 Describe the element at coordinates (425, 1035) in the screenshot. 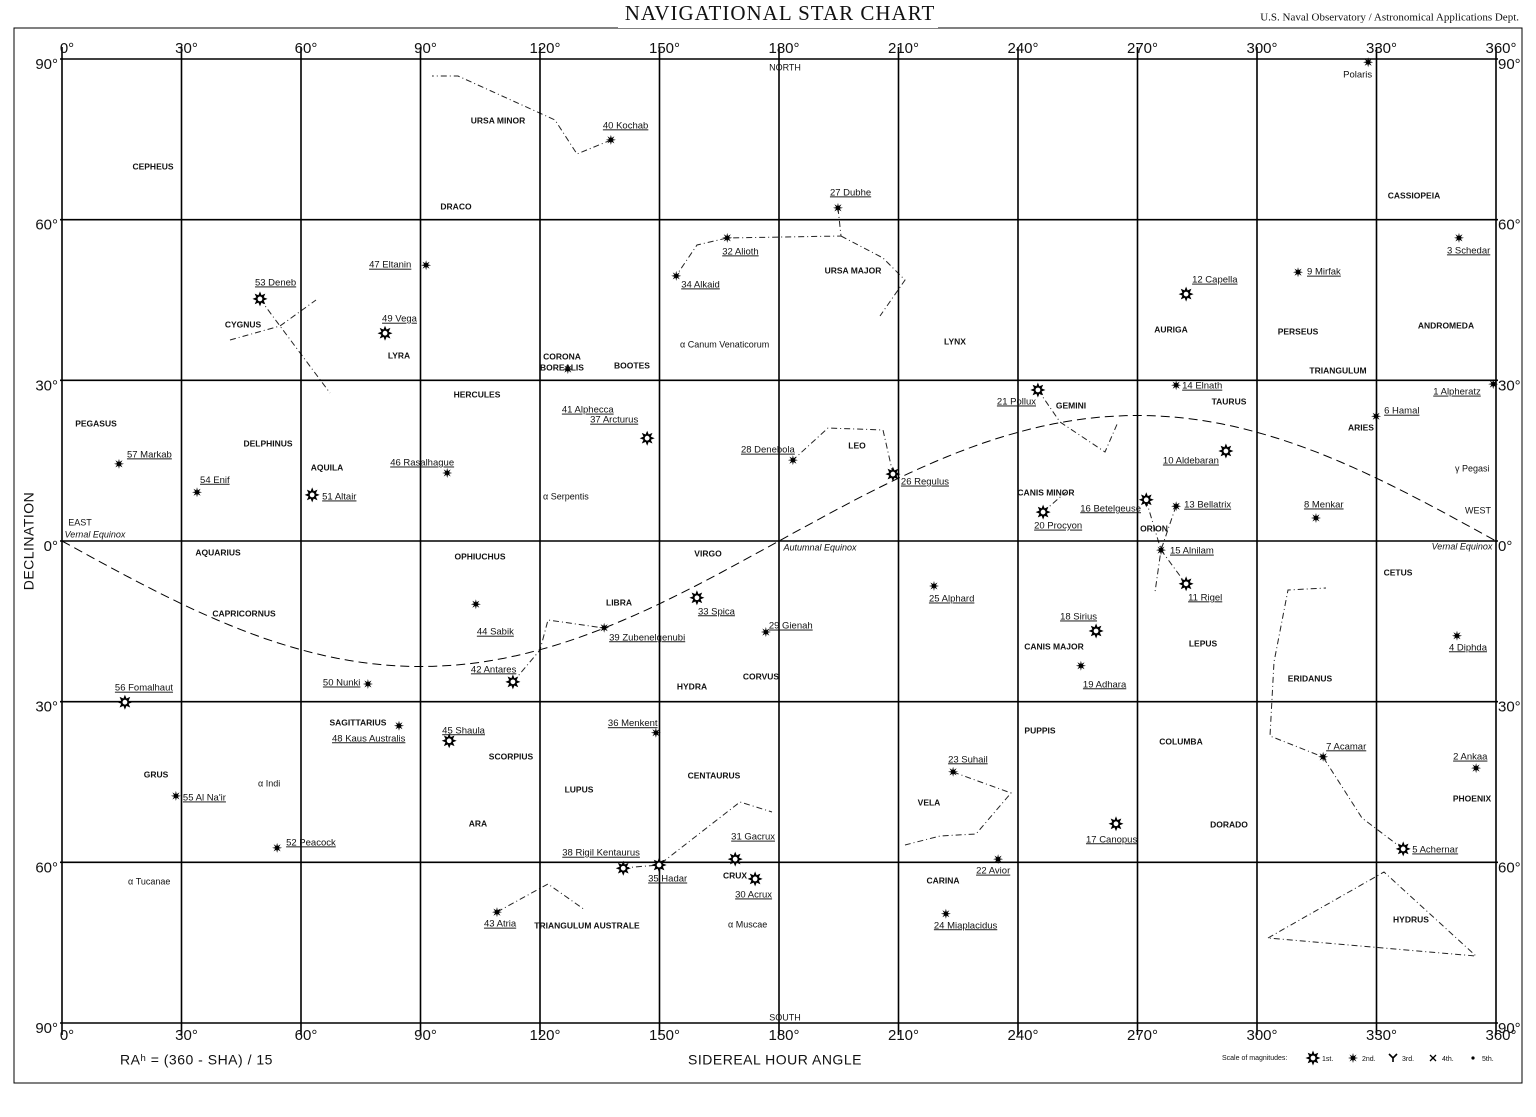

I see `x-tick-label: 90°` at that location.